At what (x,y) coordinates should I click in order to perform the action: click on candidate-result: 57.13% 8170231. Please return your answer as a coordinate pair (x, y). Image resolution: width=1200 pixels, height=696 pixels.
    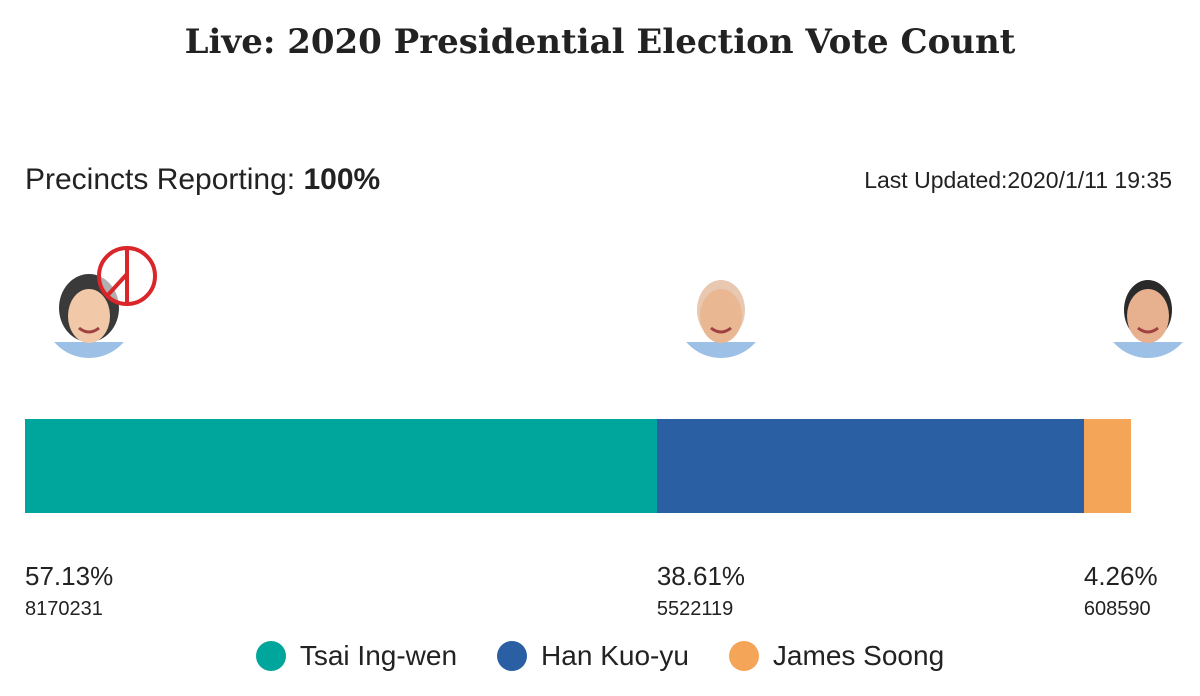
    Looking at the image, I should click on (69, 591).